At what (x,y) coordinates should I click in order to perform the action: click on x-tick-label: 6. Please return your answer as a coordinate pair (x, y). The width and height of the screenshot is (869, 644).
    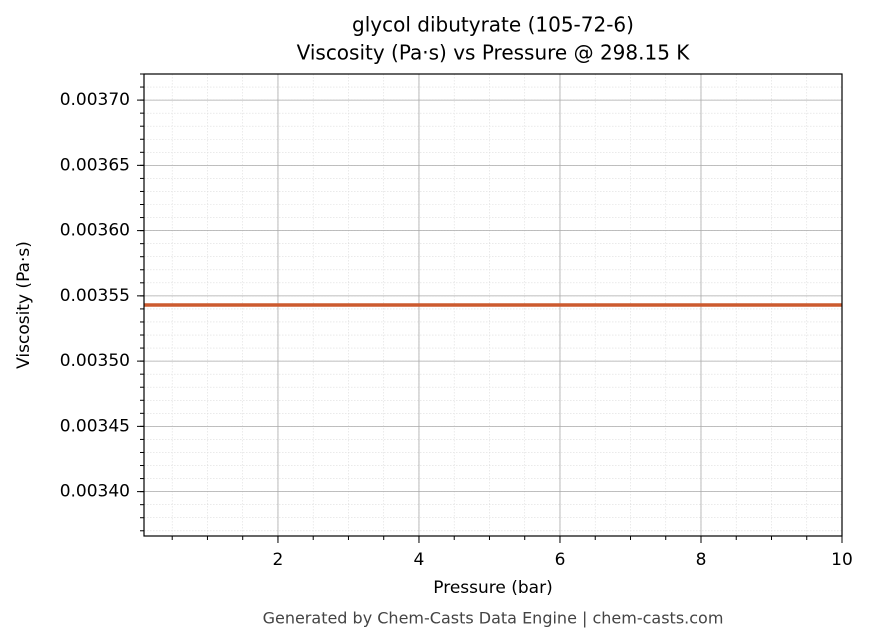
    Looking at the image, I should click on (560, 560).